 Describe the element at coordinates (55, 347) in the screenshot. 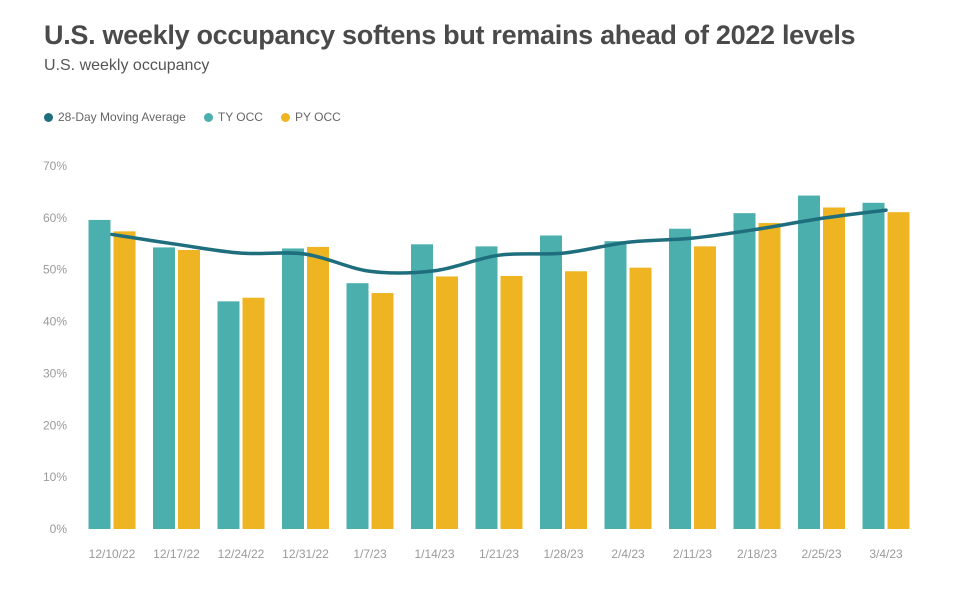

I see `y-axis: 0% 10% 20% 30% 40% 50% 60% 70%` at that location.